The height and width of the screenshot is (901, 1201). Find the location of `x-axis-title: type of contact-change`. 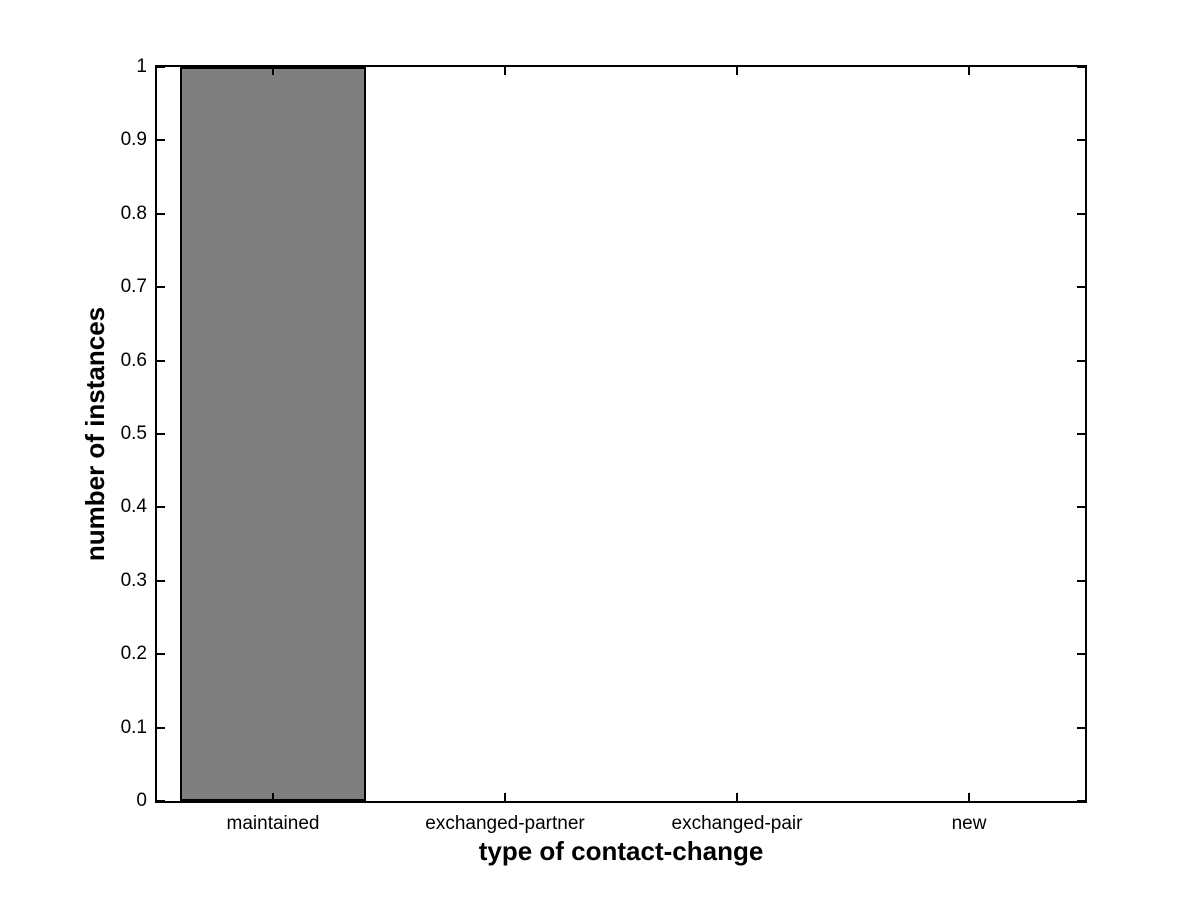

x-axis-title: type of contact-change is located at coordinates (621, 851).